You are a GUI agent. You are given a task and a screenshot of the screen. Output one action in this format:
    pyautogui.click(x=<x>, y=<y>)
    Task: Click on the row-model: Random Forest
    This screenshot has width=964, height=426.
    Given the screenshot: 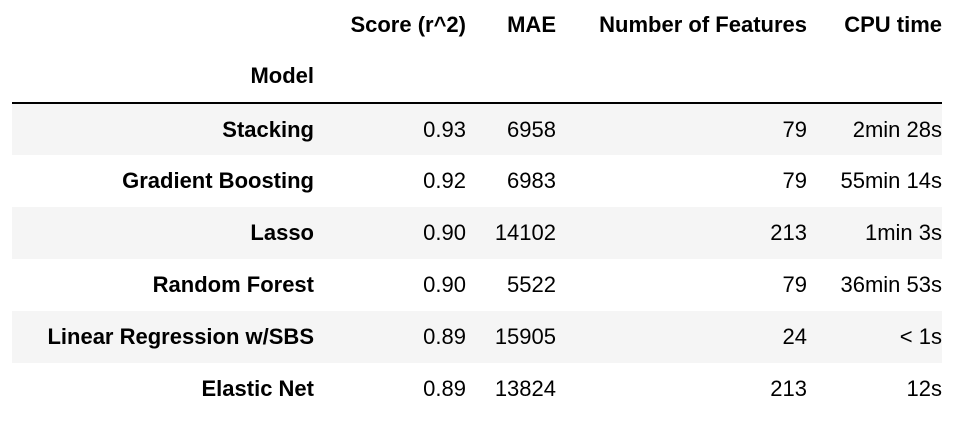 What is the action you would take?
    pyautogui.click(x=233, y=284)
    